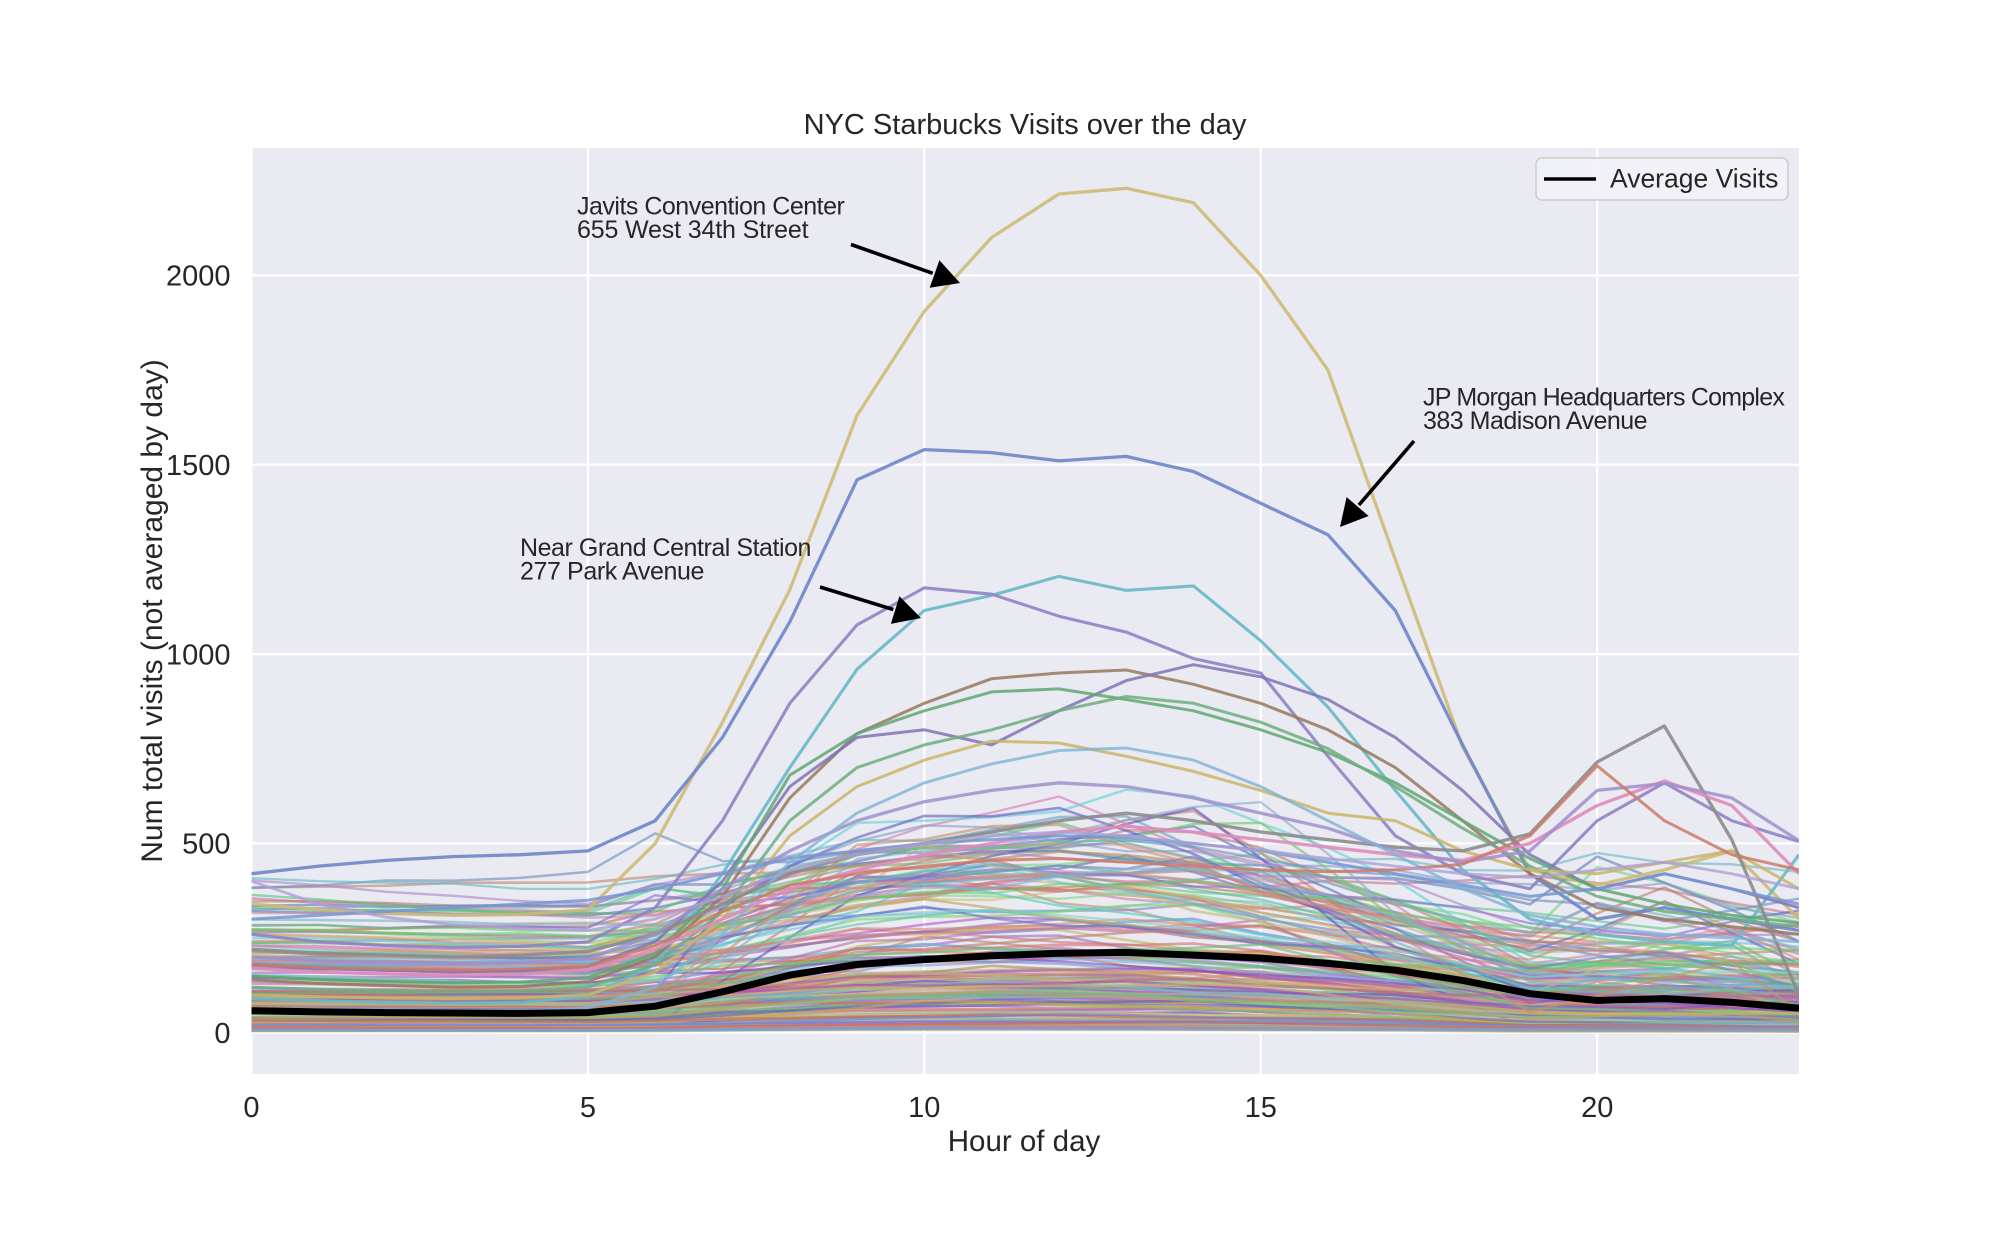 The height and width of the screenshot is (1235, 1999). What do you see at coordinates (1024, 1141) in the screenshot?
I see `svg-text: Hour of day` at bounding box center [1024, 1141].